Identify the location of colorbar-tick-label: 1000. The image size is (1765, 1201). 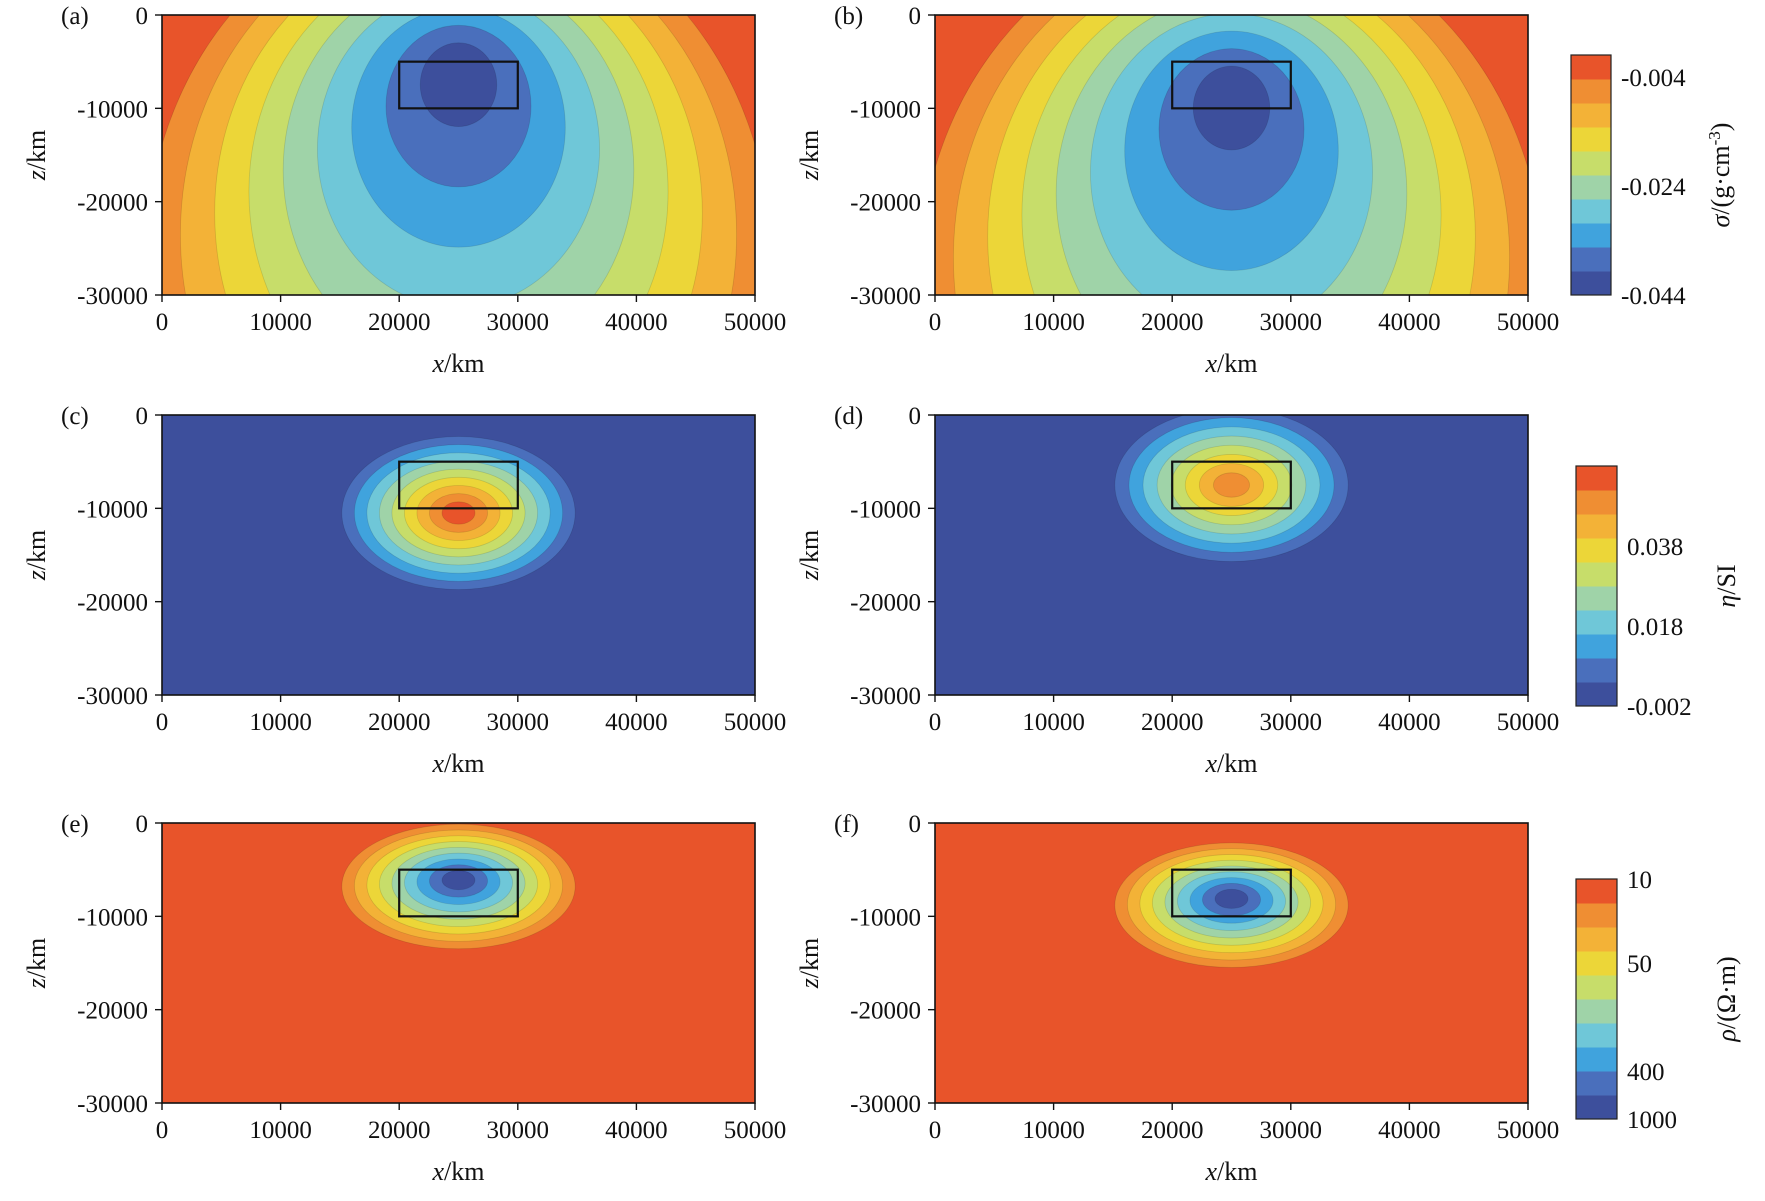
(1652, 1120).